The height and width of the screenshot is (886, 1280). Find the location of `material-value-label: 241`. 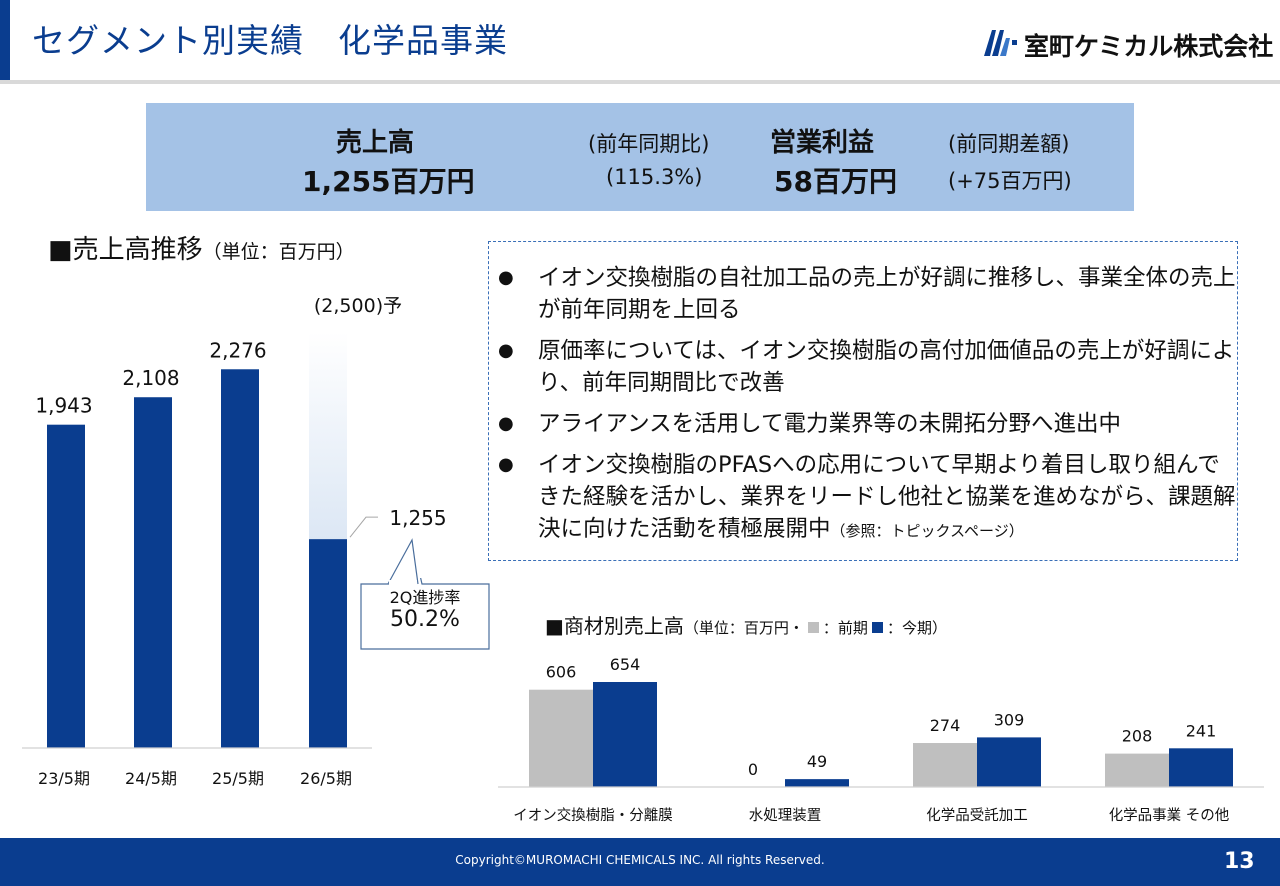

material-value-label: 241 is located at coordinates (1201, 730).